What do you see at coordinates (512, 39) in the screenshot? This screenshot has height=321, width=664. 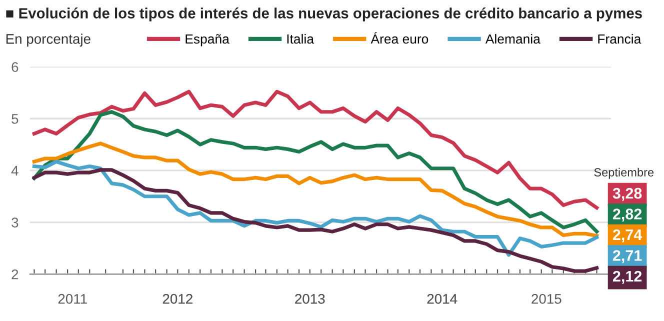 I see `legend-label: Alemania` at bounding box center [512, 39].